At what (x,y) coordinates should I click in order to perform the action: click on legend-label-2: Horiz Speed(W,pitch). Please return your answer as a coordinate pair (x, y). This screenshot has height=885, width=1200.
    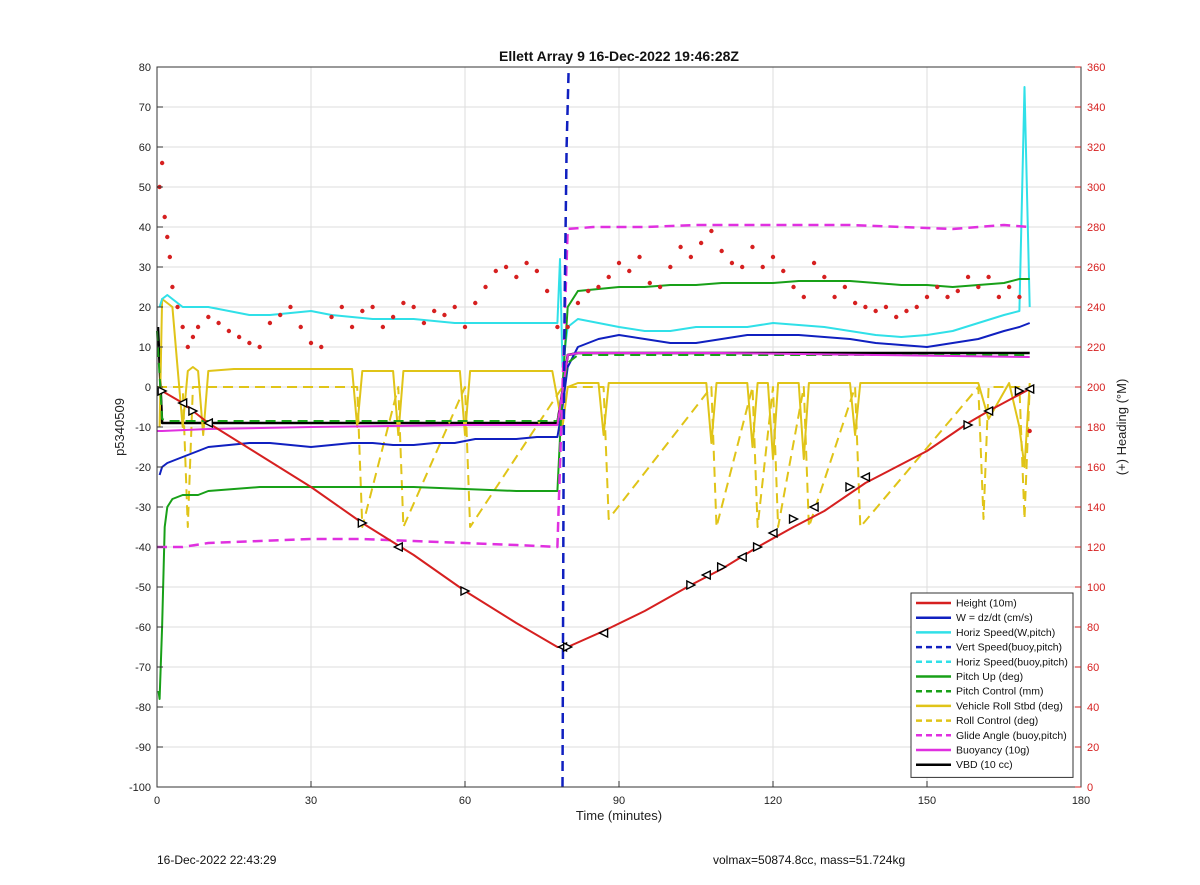
    Looking at the image, I should click on (1005, 633).